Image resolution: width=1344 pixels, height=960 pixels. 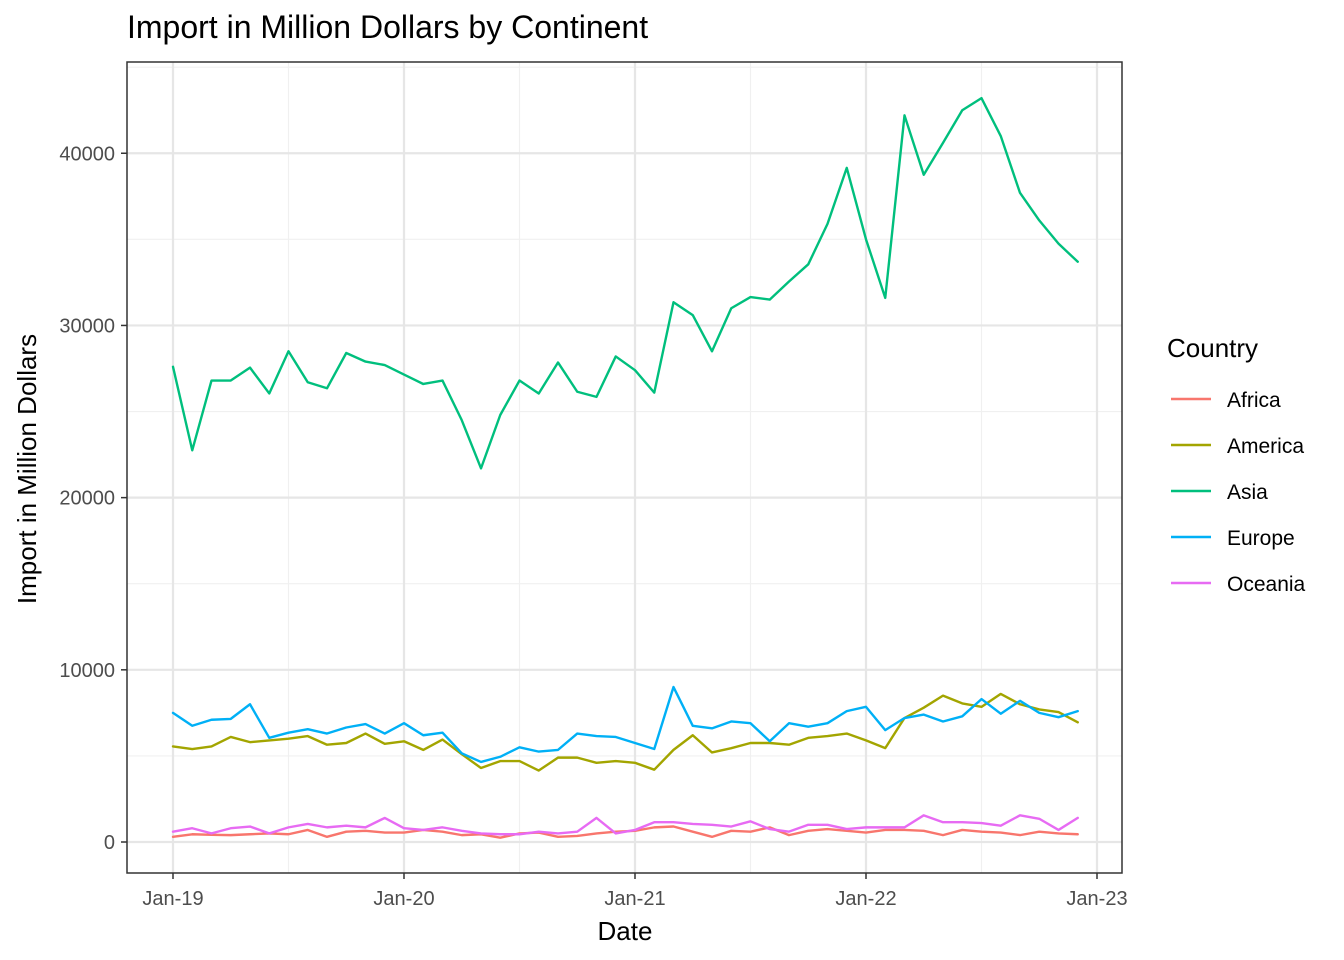 What do you see at coordinates (1247, 492) in the screenshot?
I see `legend-label-asia: Asia` at bounding box center [1247, 492].